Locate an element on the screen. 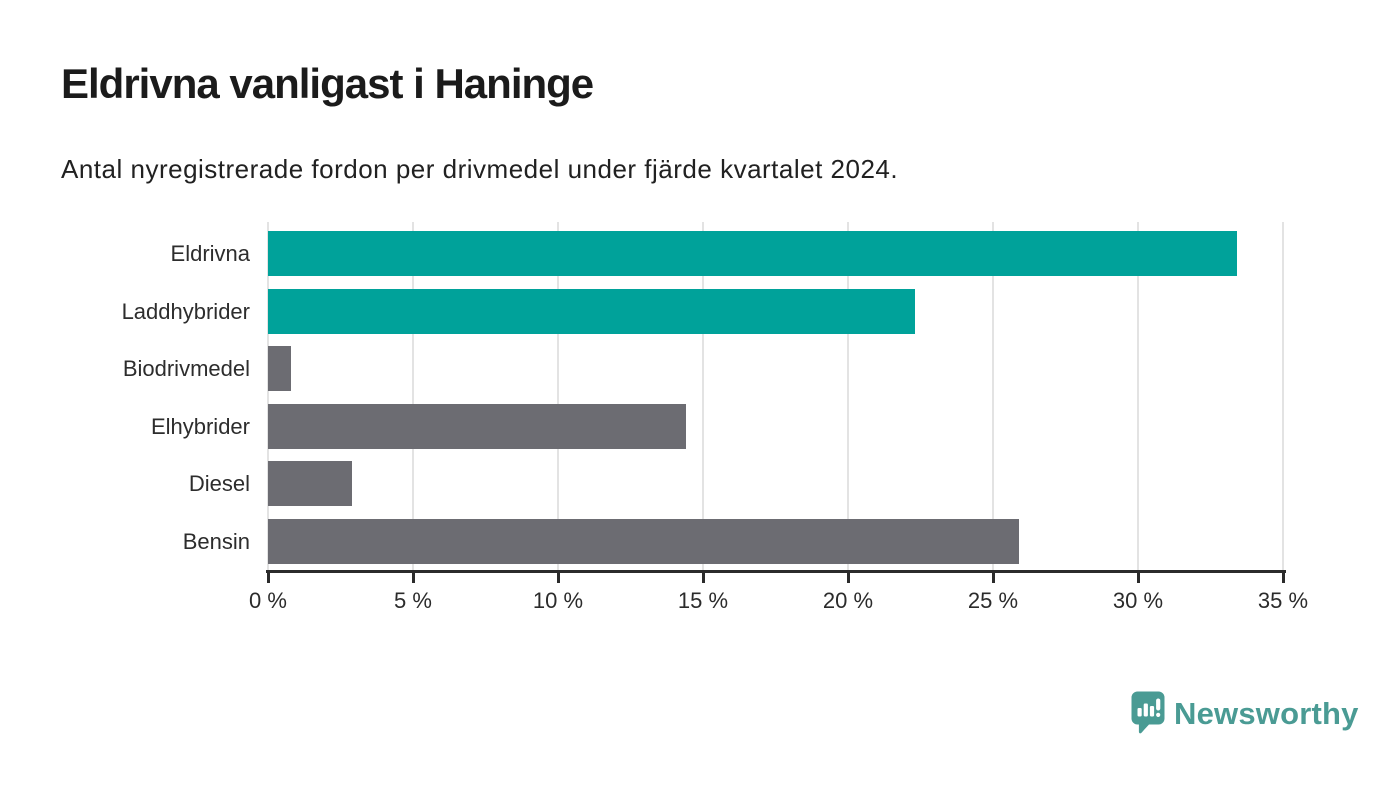  bar-elhybrider is located at coordinates (477, 426).